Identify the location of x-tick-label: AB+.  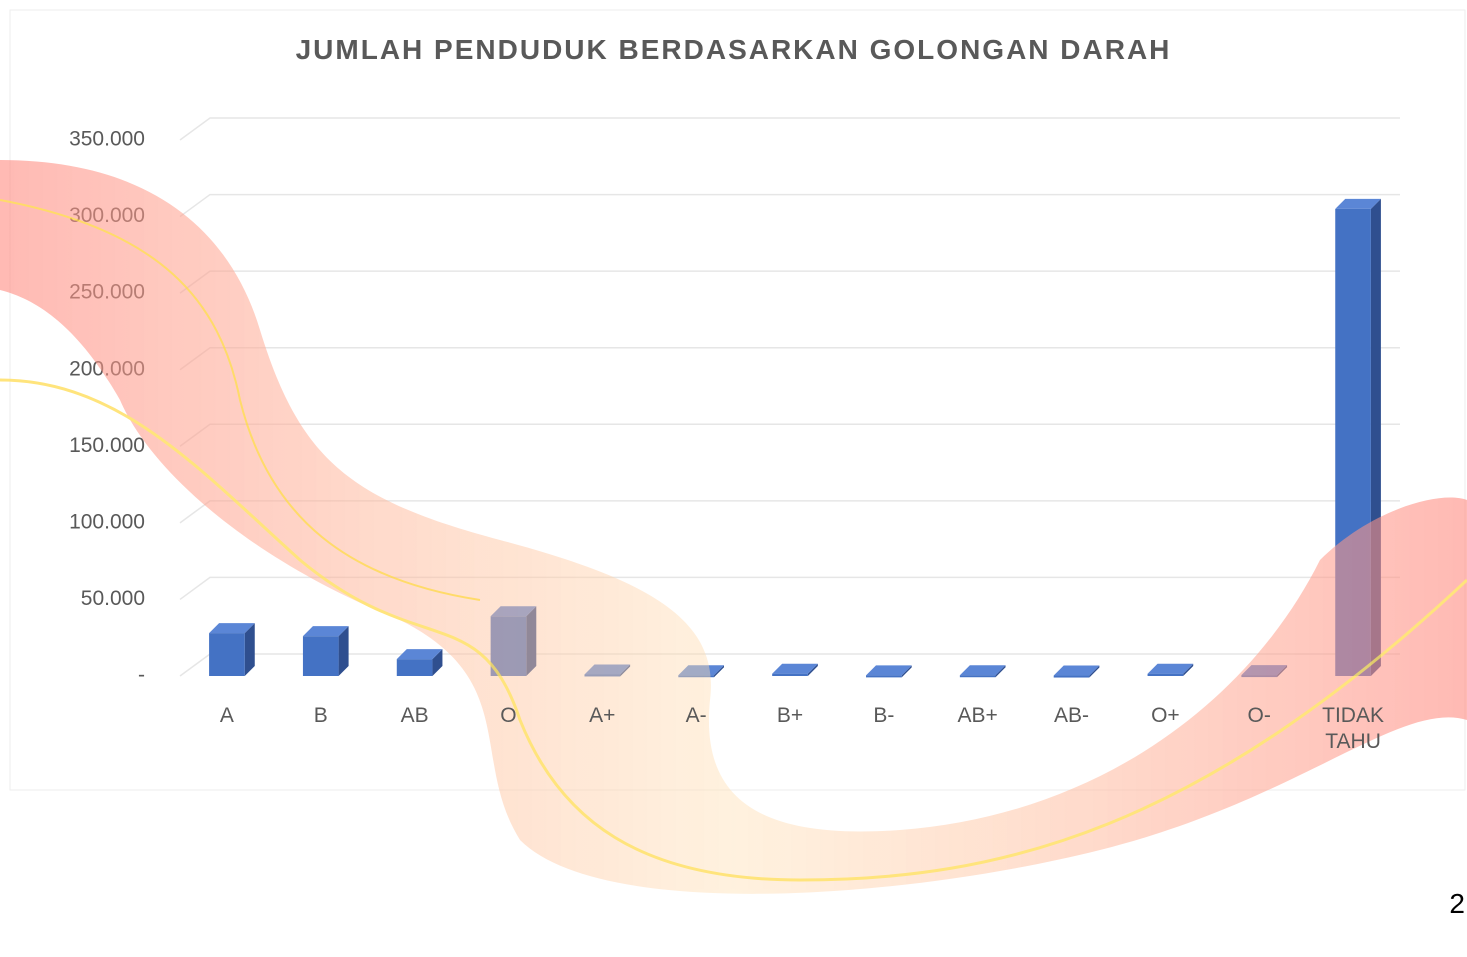
(977, 715).